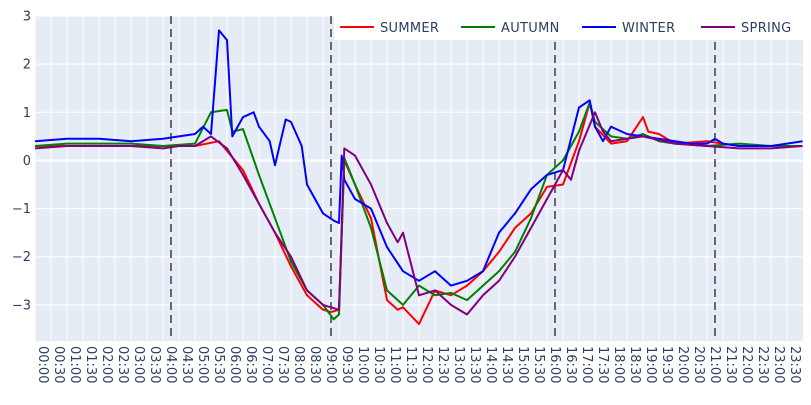  I want to click on x-tick-label: 02:30, so click(122, 364).